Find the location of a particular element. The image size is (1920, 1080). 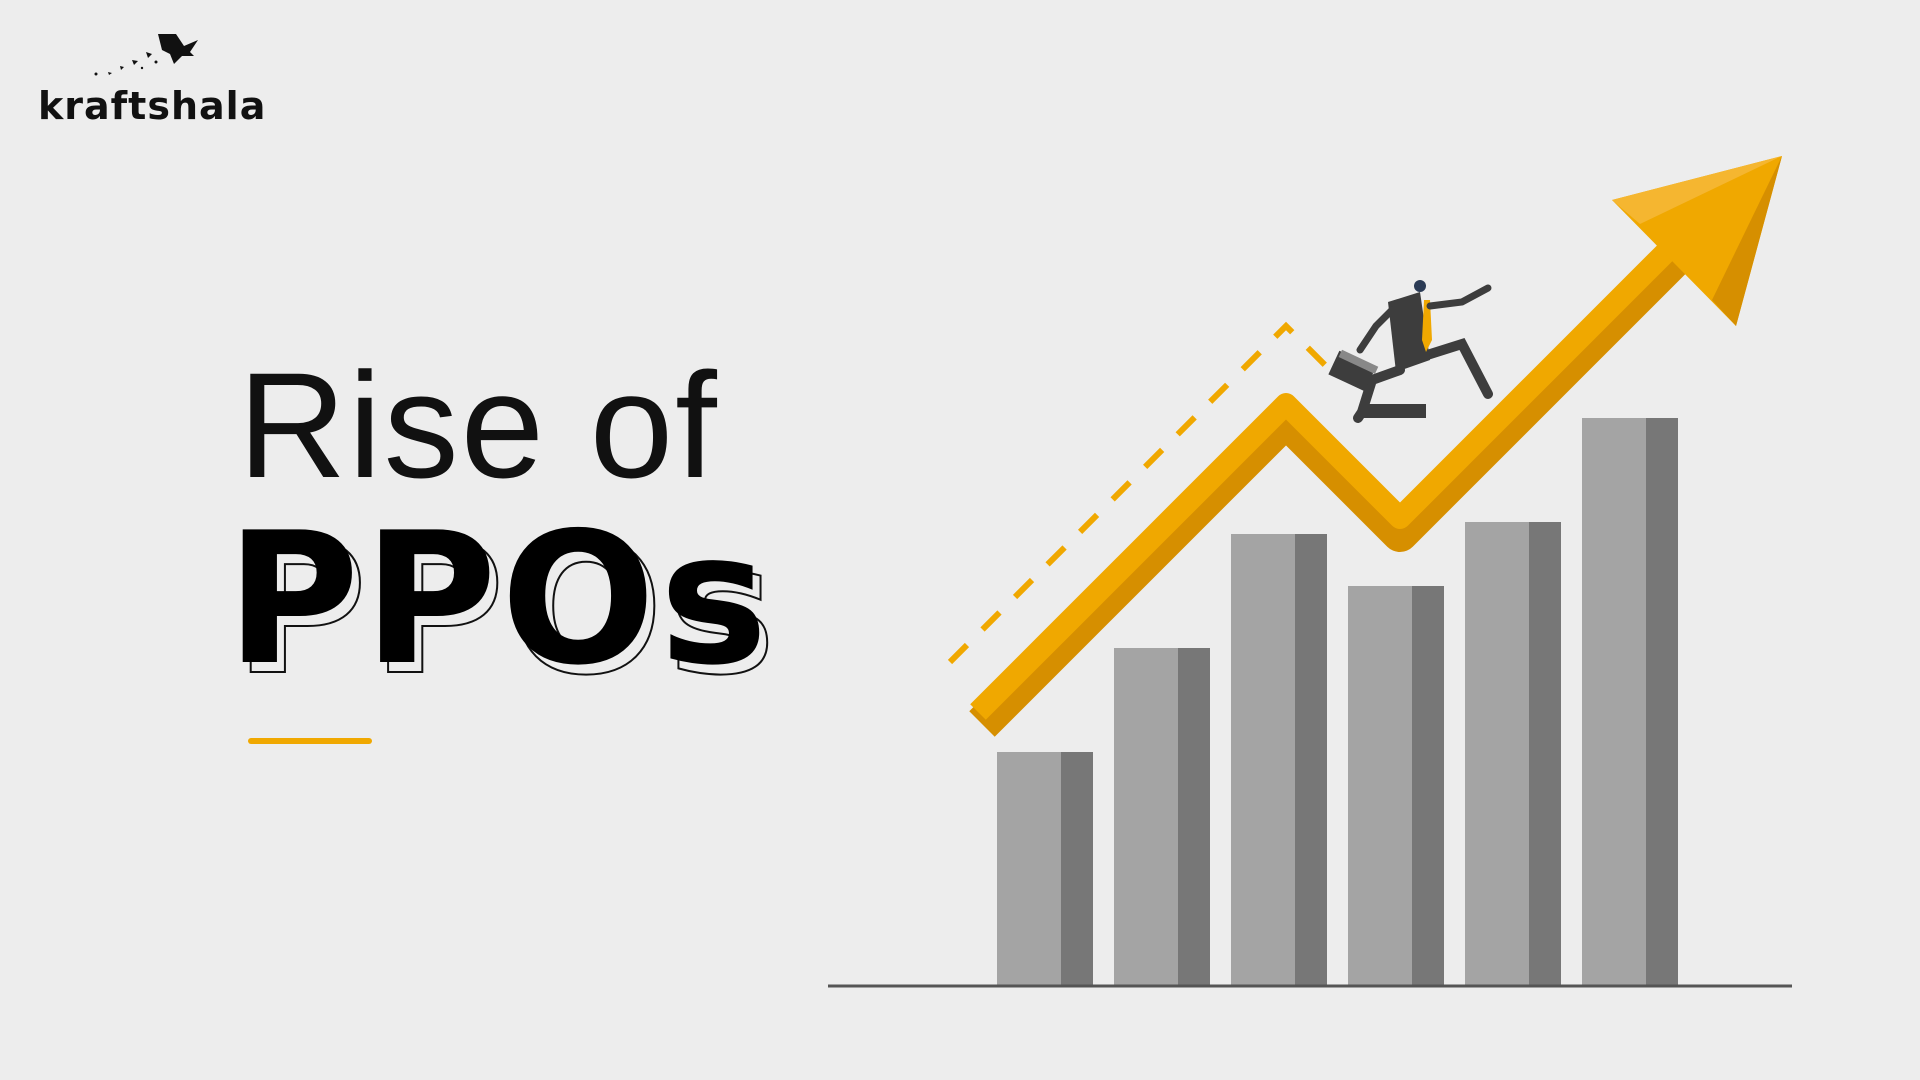

title-line-1: Rise of is located at coordinates (478, 425).